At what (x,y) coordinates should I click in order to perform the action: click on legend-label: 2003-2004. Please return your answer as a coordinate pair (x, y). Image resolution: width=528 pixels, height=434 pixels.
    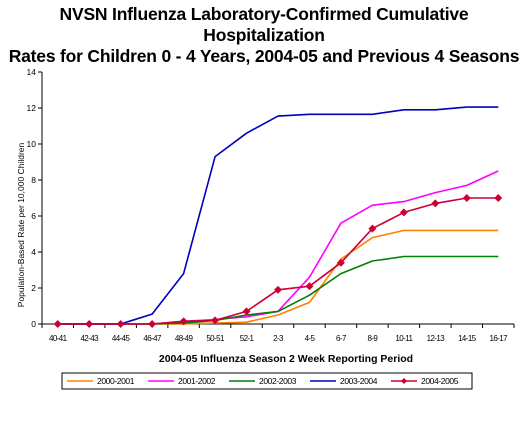
    Looking at the image, I should click on (359, 381).